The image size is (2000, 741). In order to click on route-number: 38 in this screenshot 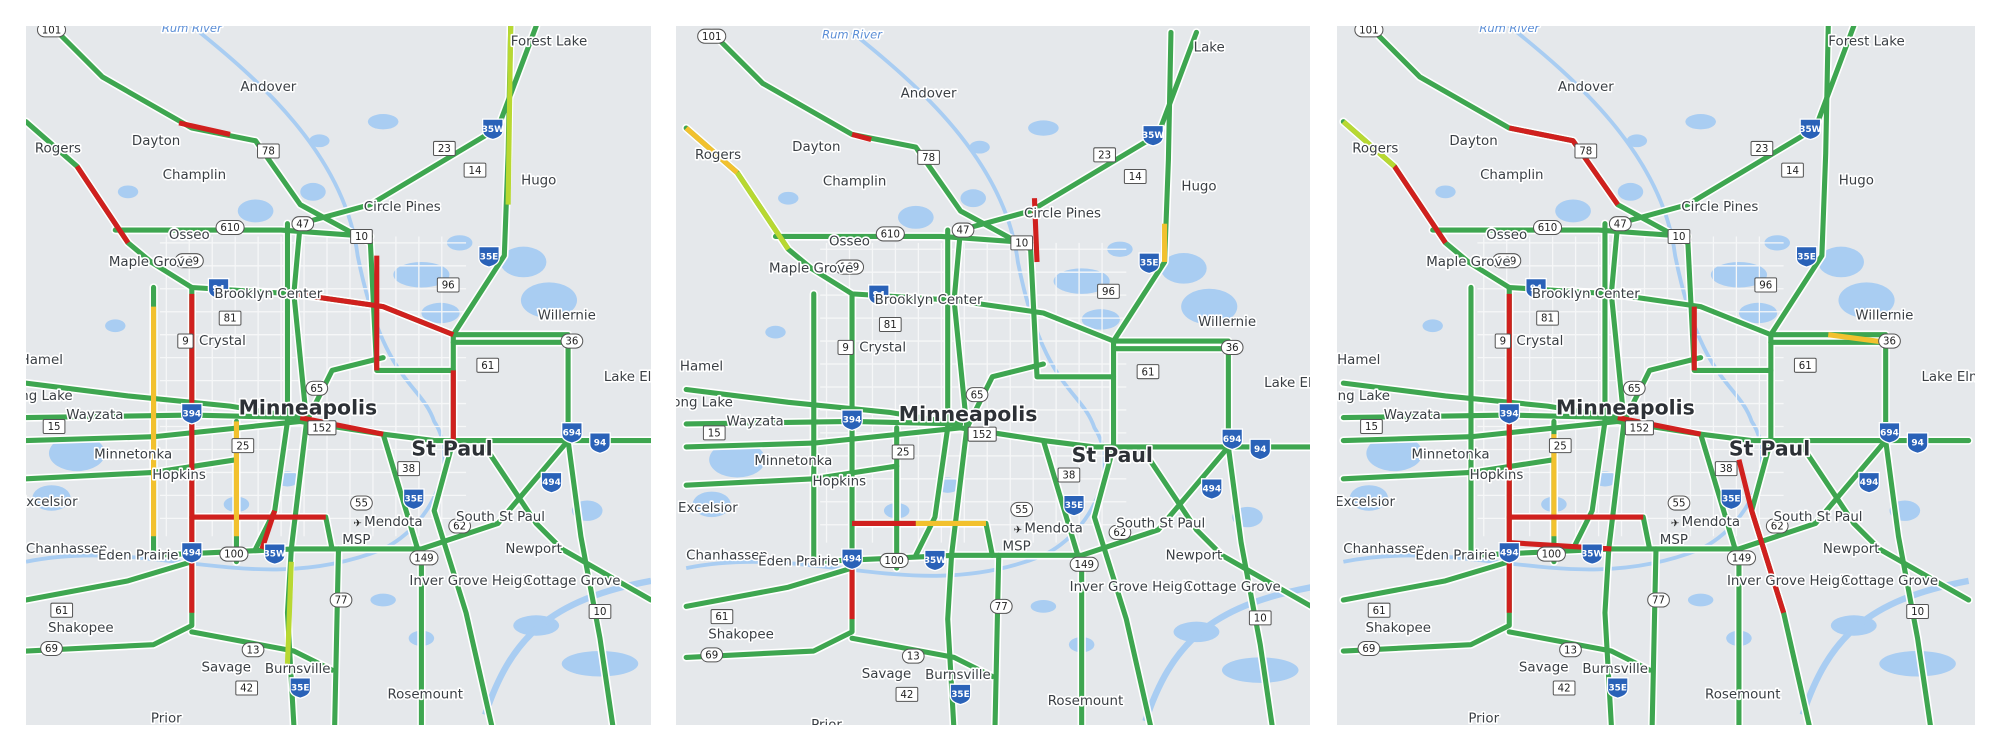, I will do `click(408, 469)`.